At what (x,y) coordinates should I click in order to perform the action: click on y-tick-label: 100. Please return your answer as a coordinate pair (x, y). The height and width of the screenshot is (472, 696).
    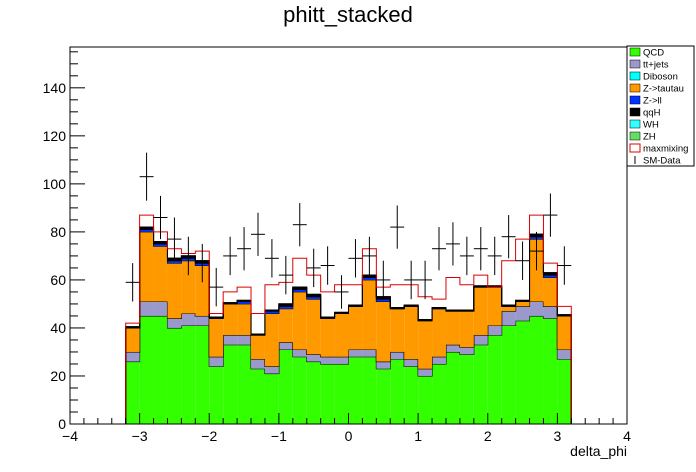
    Looking at the image, I should click on (55, 184).